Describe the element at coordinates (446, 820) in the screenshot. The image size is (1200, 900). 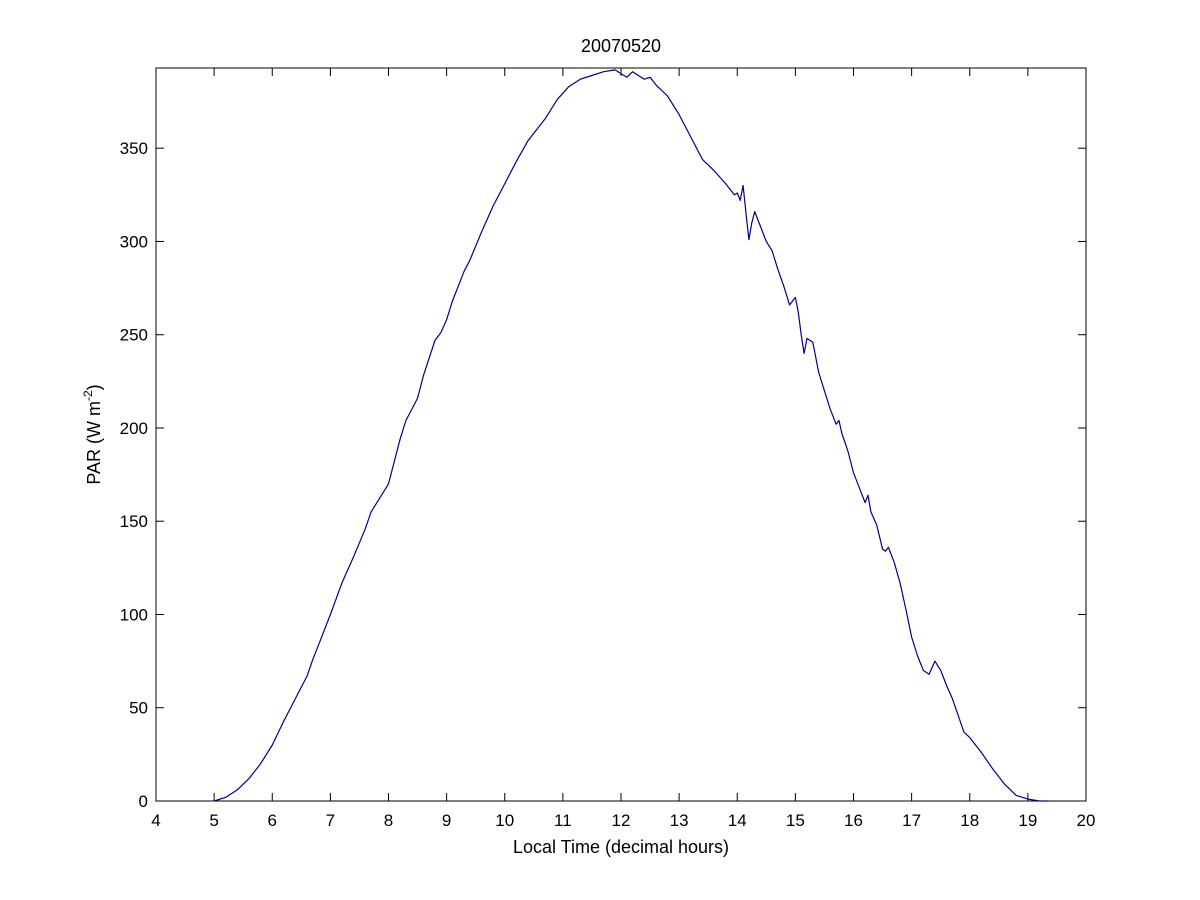
I see `x-tick-label: 9` at that location.